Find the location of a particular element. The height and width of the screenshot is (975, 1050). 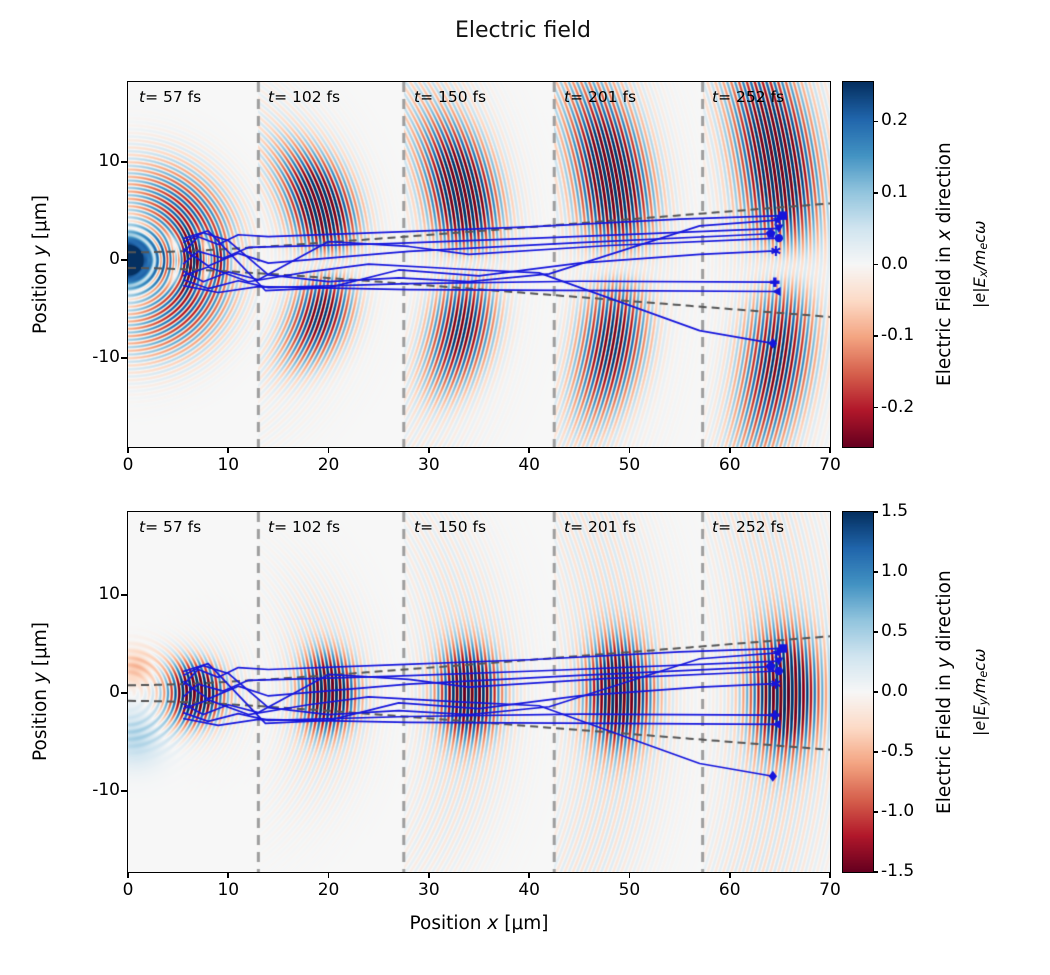

y-label-units: [μm] is located at coordinates (40, 220).